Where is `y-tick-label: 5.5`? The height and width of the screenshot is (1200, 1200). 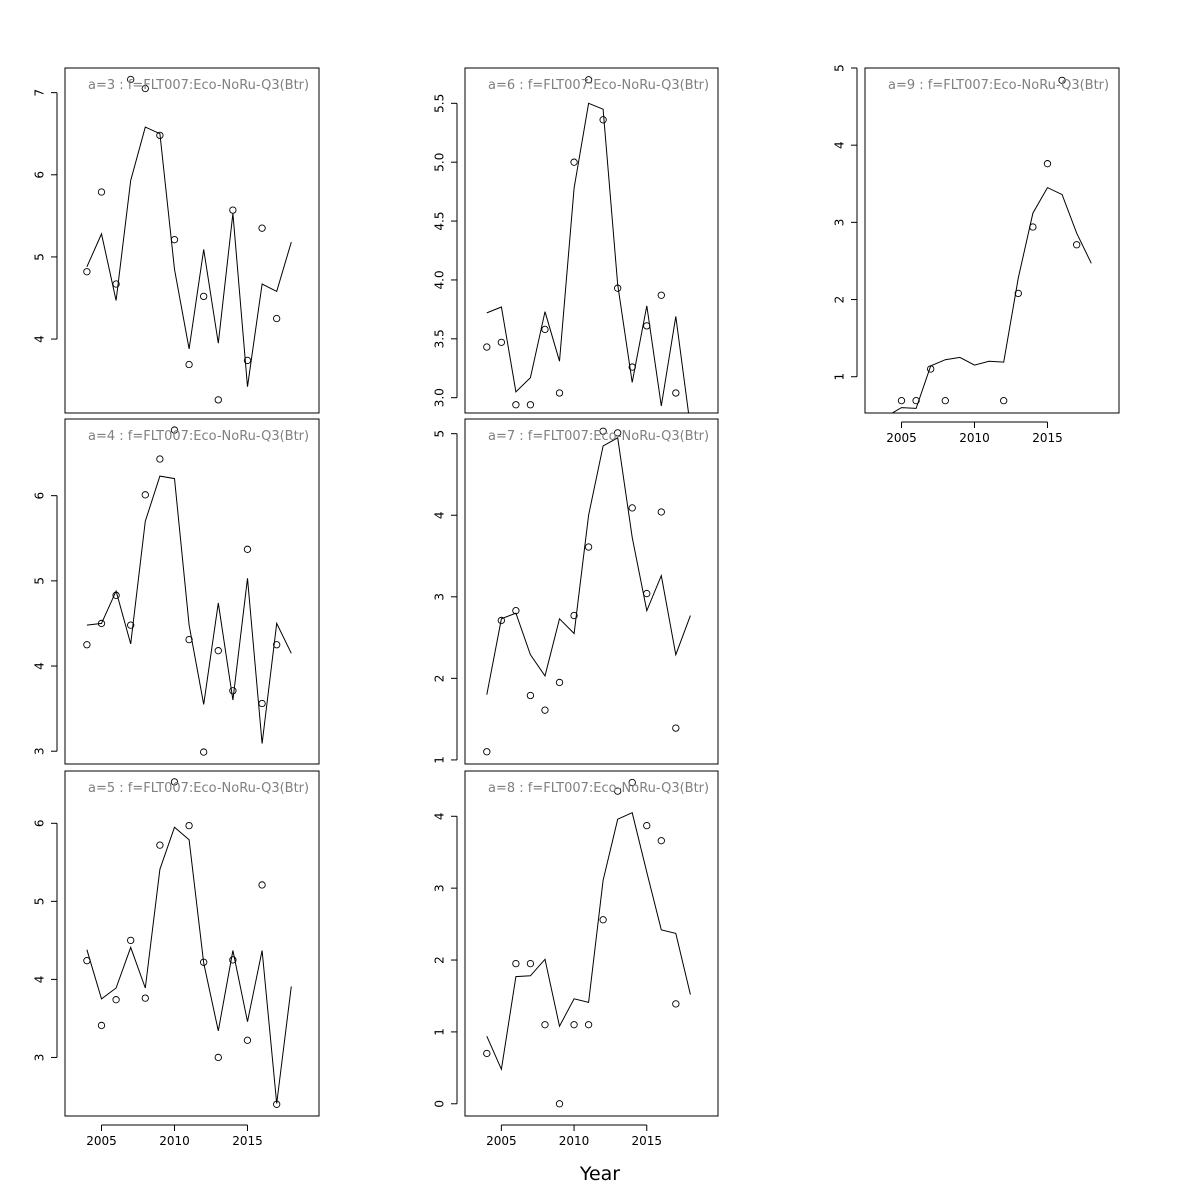 y-tick-label: 5.5 is located at coordinates (440, 103).